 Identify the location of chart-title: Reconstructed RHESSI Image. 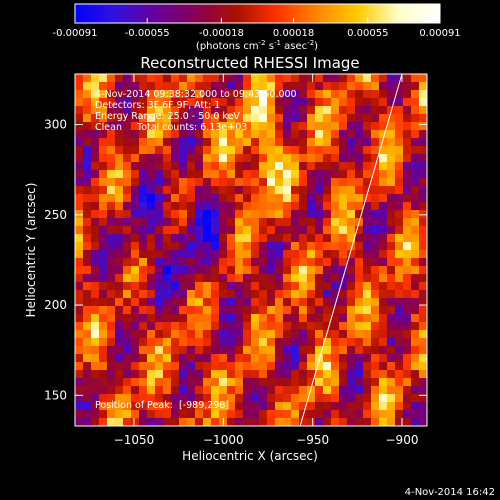
(249, 63).